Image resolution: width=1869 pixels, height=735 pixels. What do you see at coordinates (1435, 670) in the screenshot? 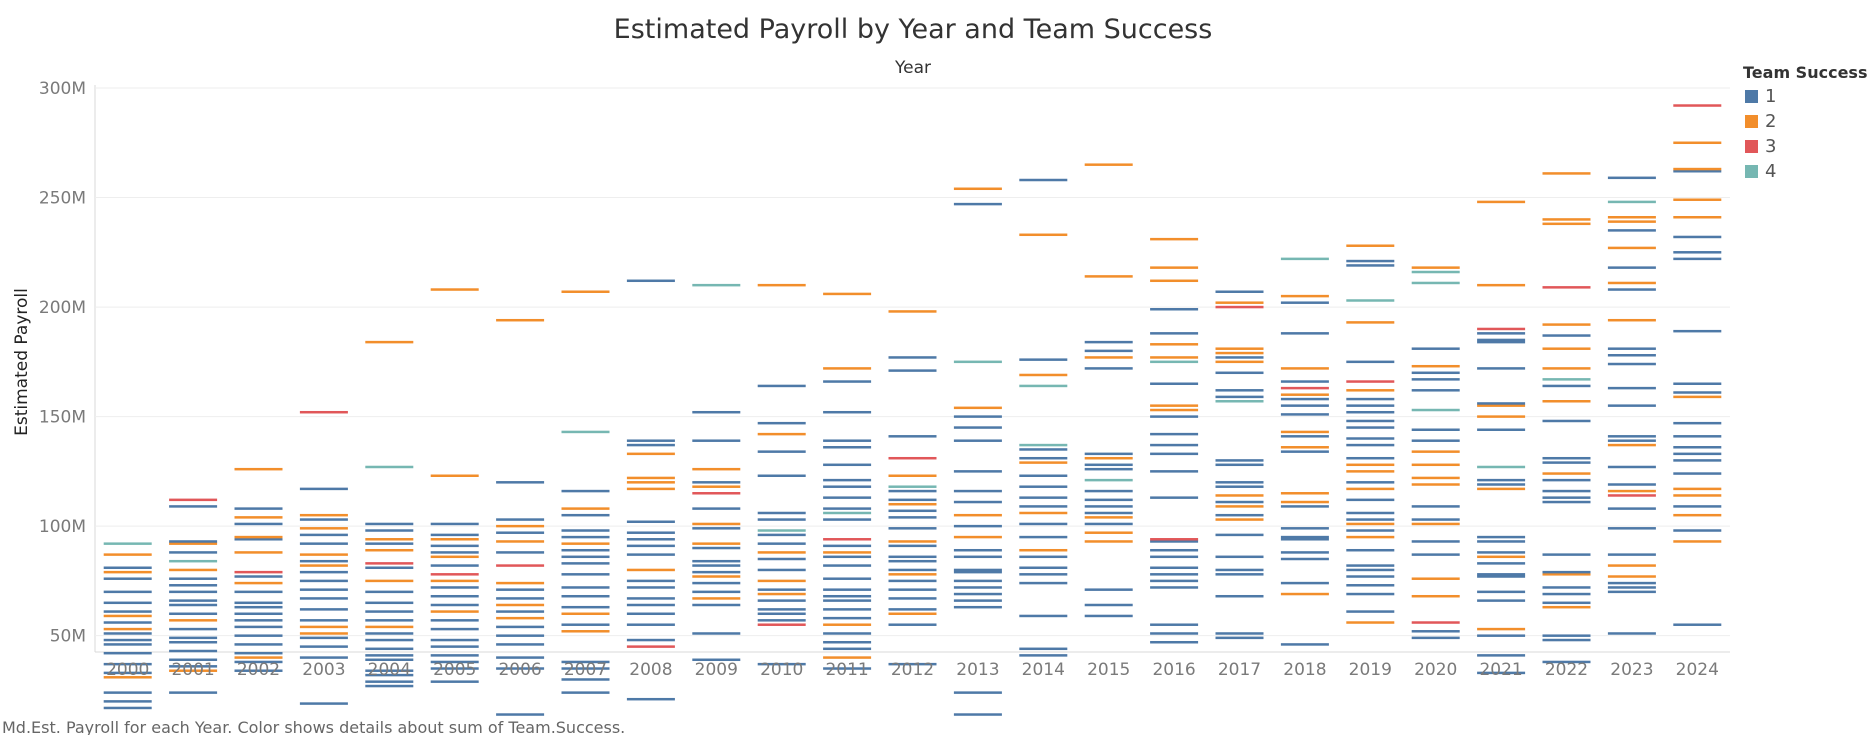
I see `x-tick-label: 2020` at bounding box center [1435, 670].